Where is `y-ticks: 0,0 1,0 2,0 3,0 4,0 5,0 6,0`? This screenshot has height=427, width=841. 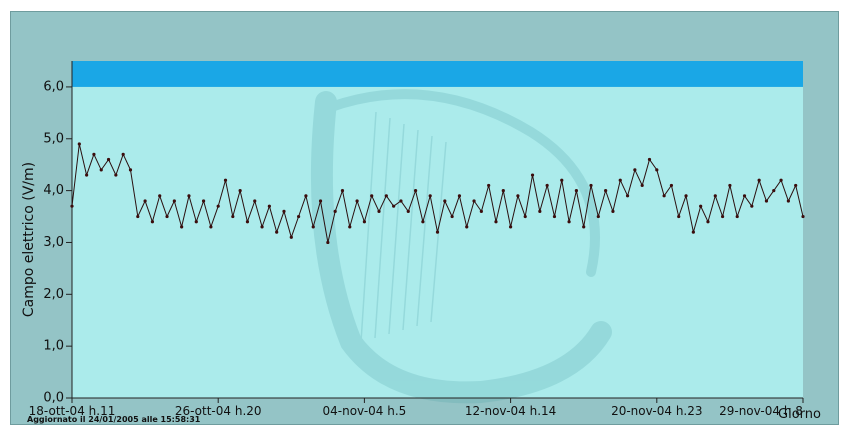
y-ticks: 0,0 1,0 2,0 3,0 4,0 5,0 6,0 is located at coordinates (57, 242).